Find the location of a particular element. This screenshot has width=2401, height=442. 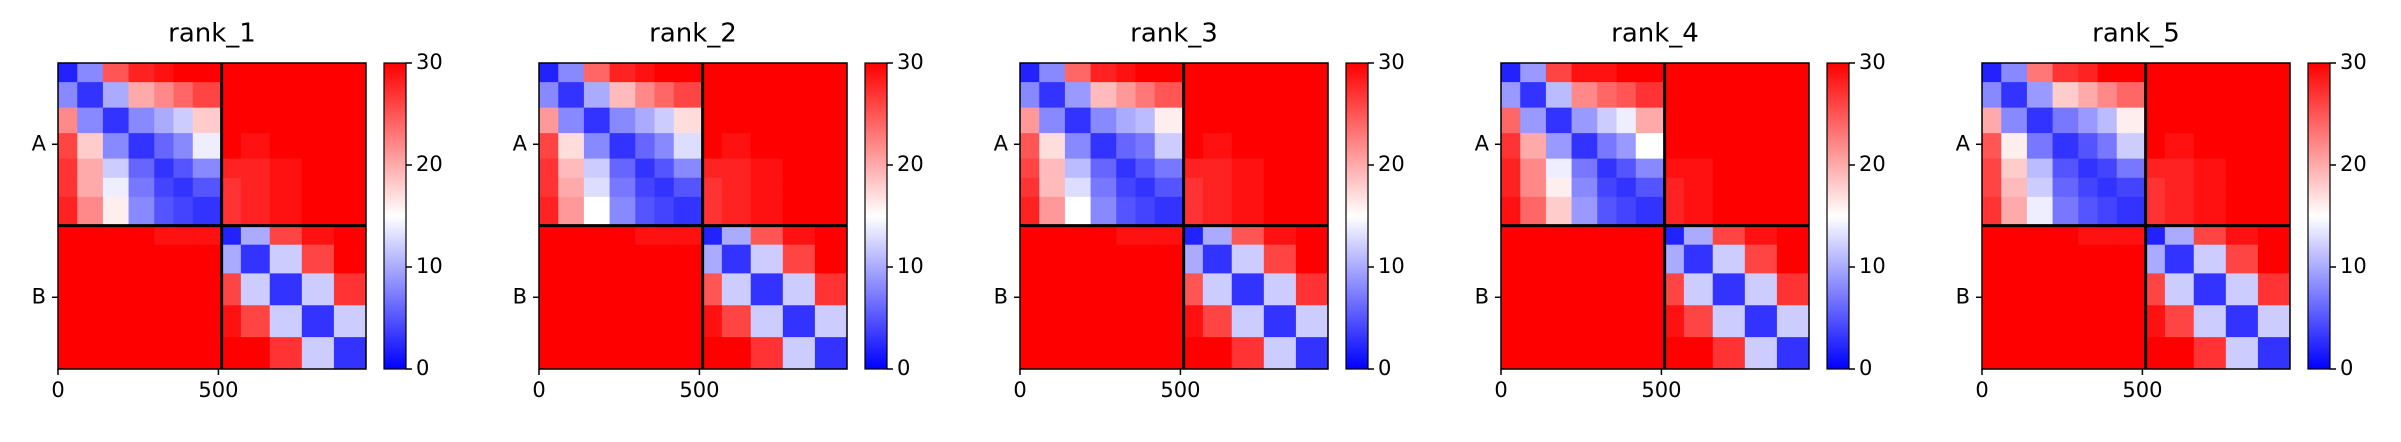

colorbar is located at coordinates (395, 216).